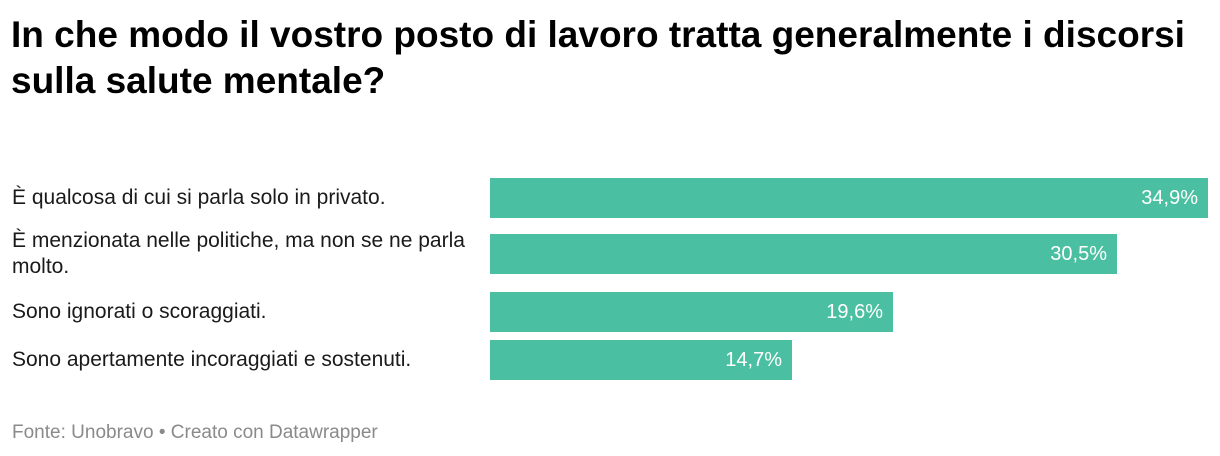  I want to click on source-label: Fonte:, so click(39, 432).